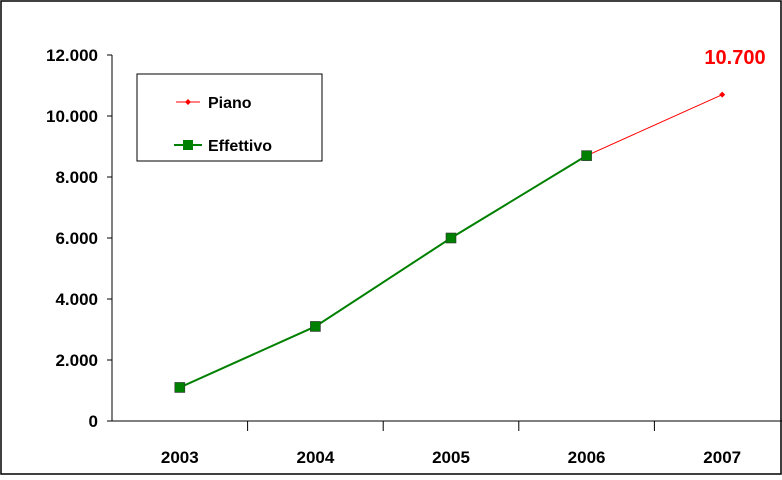 Image resolution: width=782 pixels, height=480 pixels. Describe the element at coordinates (76, 360) in the screenshot. I see `y-tick-label: 2.000` at that location.